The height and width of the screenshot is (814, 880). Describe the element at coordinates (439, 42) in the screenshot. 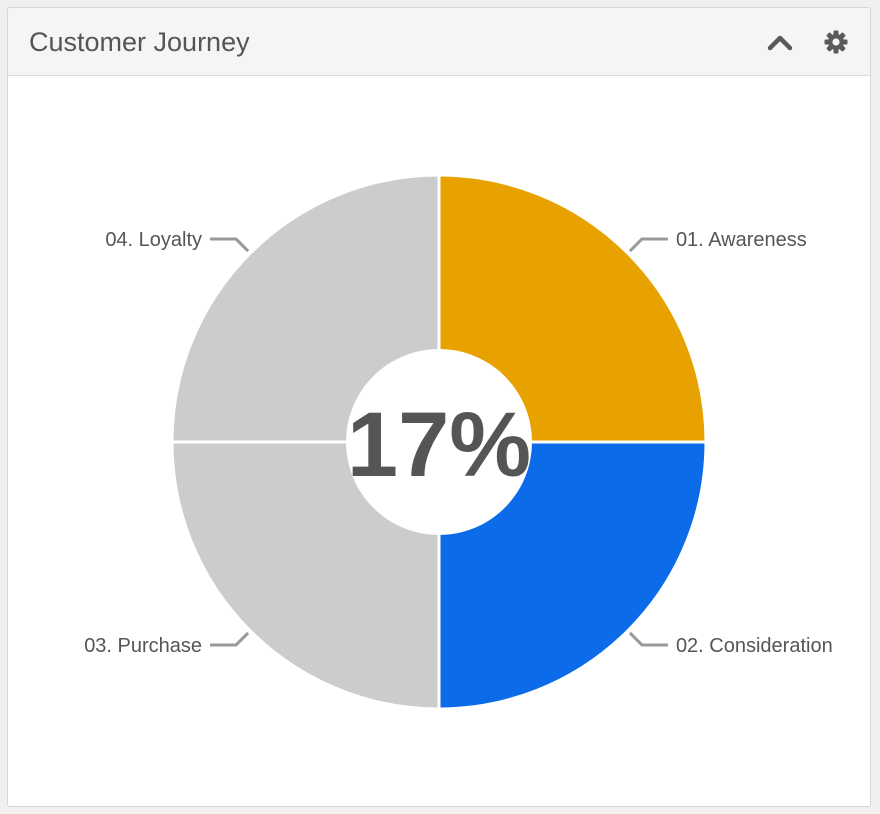

I see `widget-header: Customer Journey` at that location.